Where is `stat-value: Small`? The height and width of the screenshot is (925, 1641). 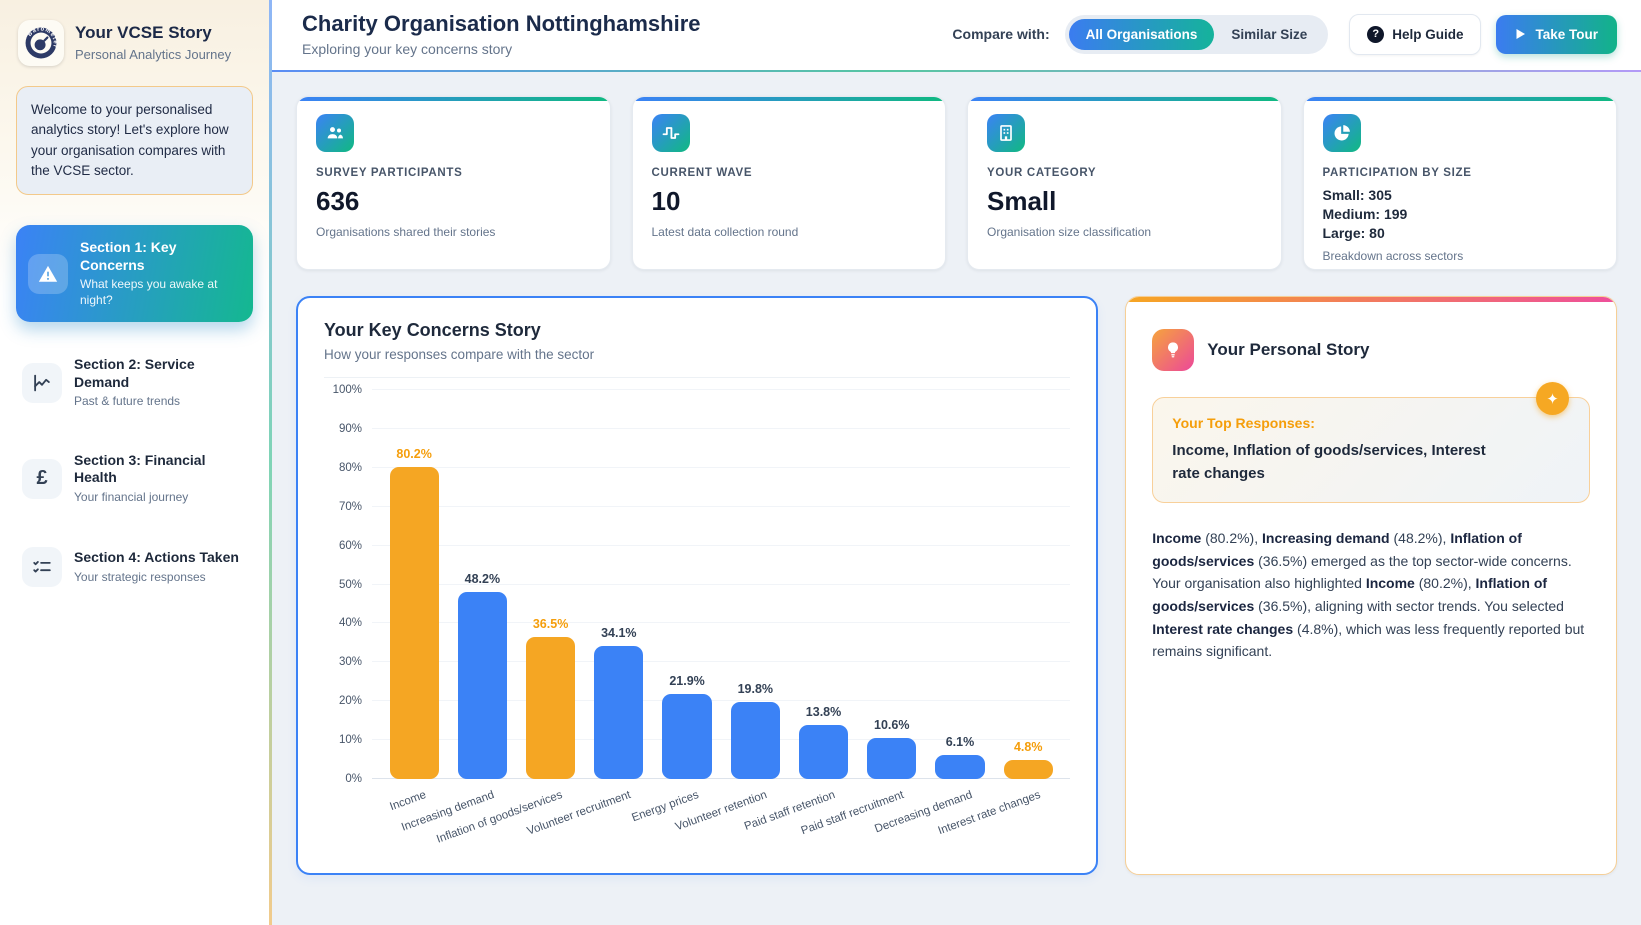 stat-value: Small is located at coordinates (1022, 201).